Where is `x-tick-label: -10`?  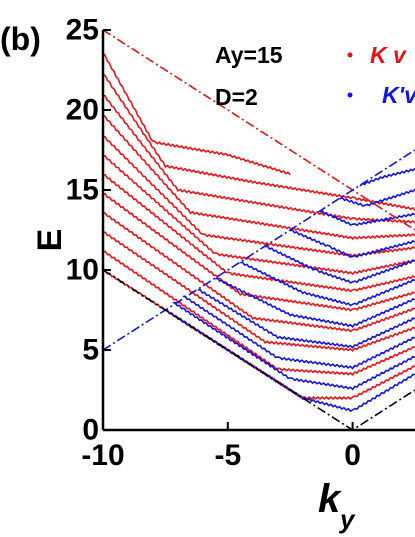
x-tick-label: -10 is located at coordinates (102, 455).